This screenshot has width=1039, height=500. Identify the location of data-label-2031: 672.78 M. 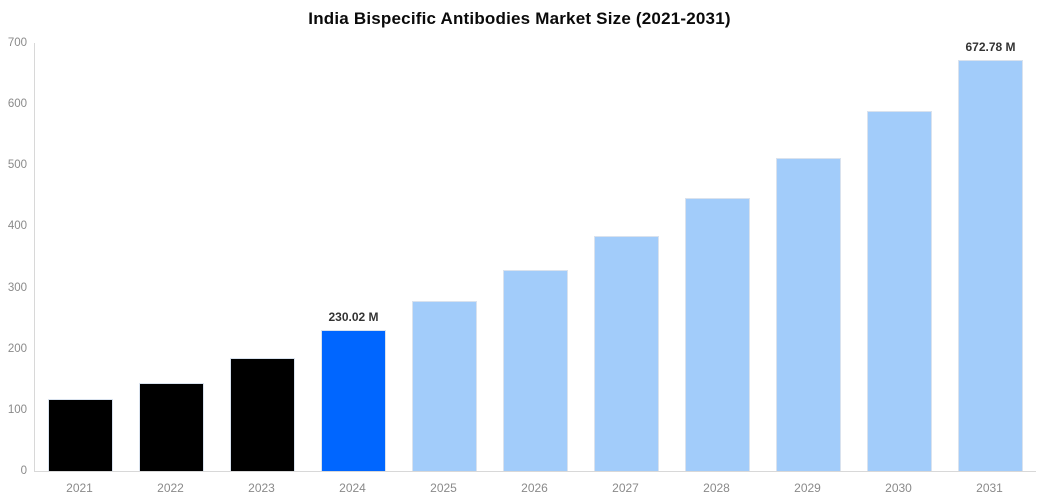
(990, 46).